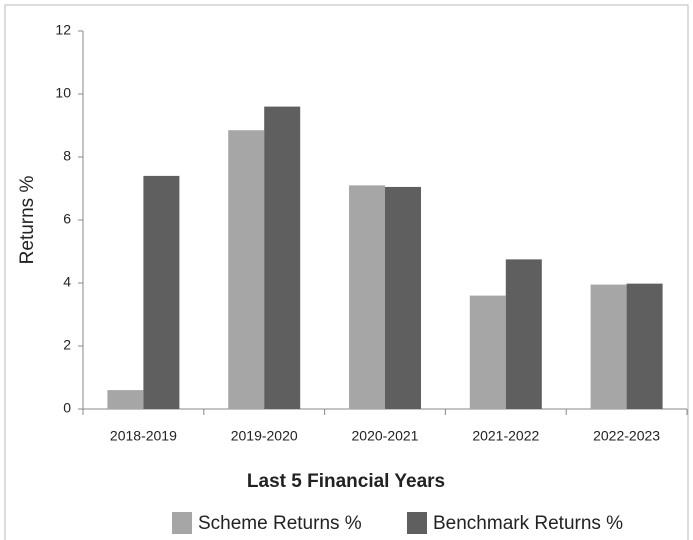 Image resolution: width=693 pixels, height=540 pixels. Describe the element at coordinates (385, 436) in the screenshot. I see `x-tick-label: 2020-2021` at that location.